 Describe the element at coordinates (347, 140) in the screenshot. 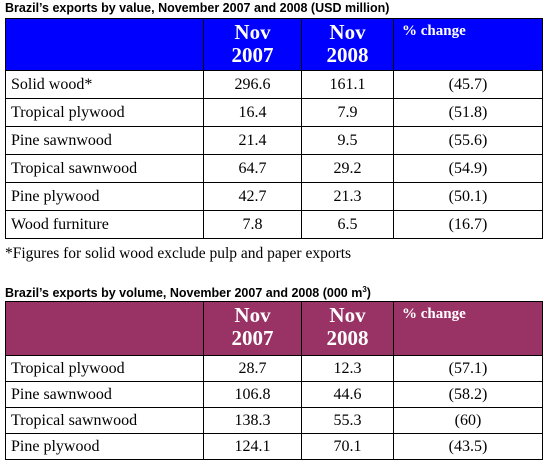

I see `value-2008: 9.5` at that location.